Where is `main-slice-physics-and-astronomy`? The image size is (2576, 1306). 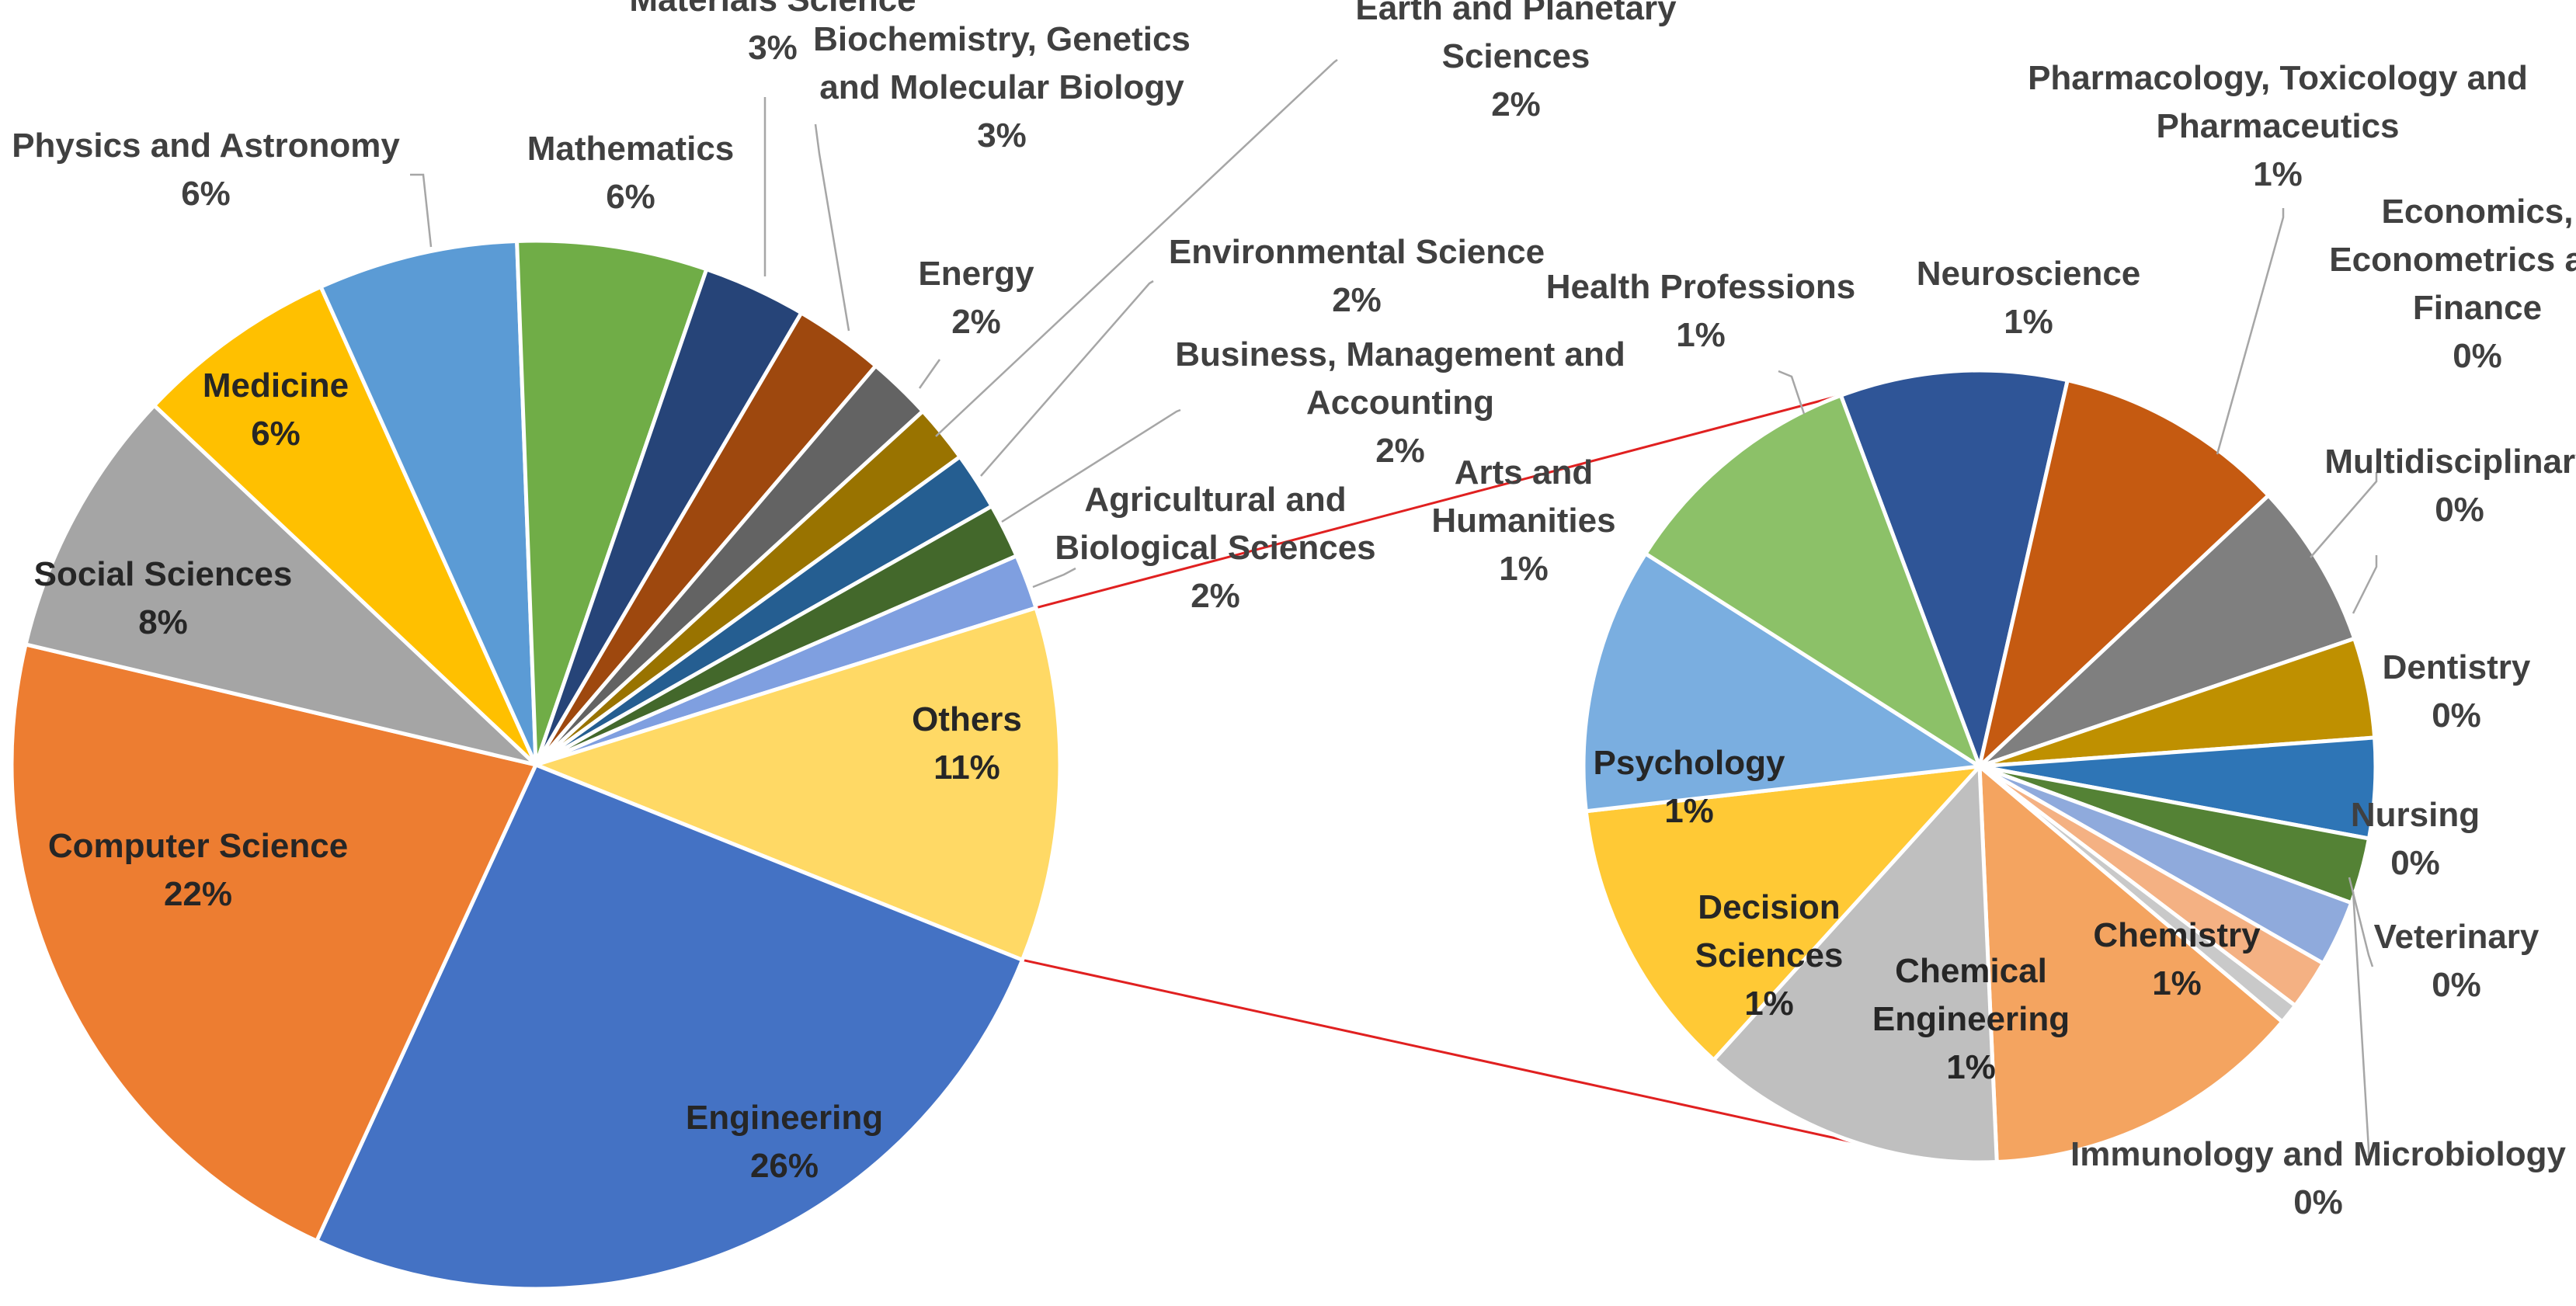
main-slice-physics-and-astronomy is located at coordinates (428, 503).